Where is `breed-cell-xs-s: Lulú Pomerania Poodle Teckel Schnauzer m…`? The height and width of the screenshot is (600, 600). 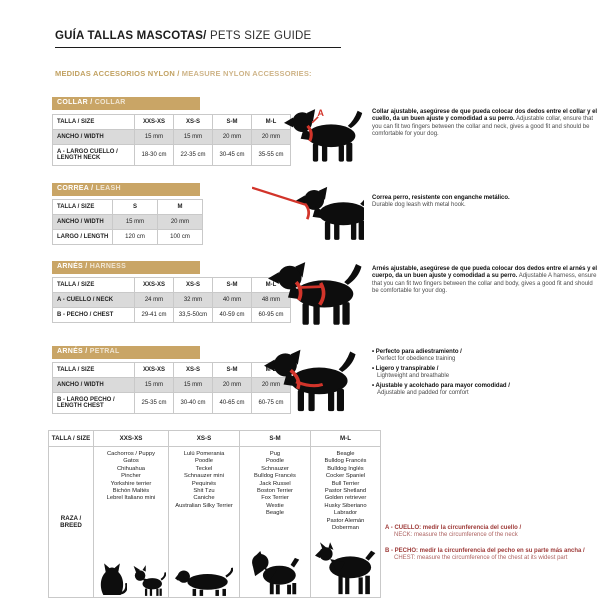 breed-cell-xs-s: Lulú Pomerania Poodle Teckel Schnauzer m… is located at coordinates (204, 522).